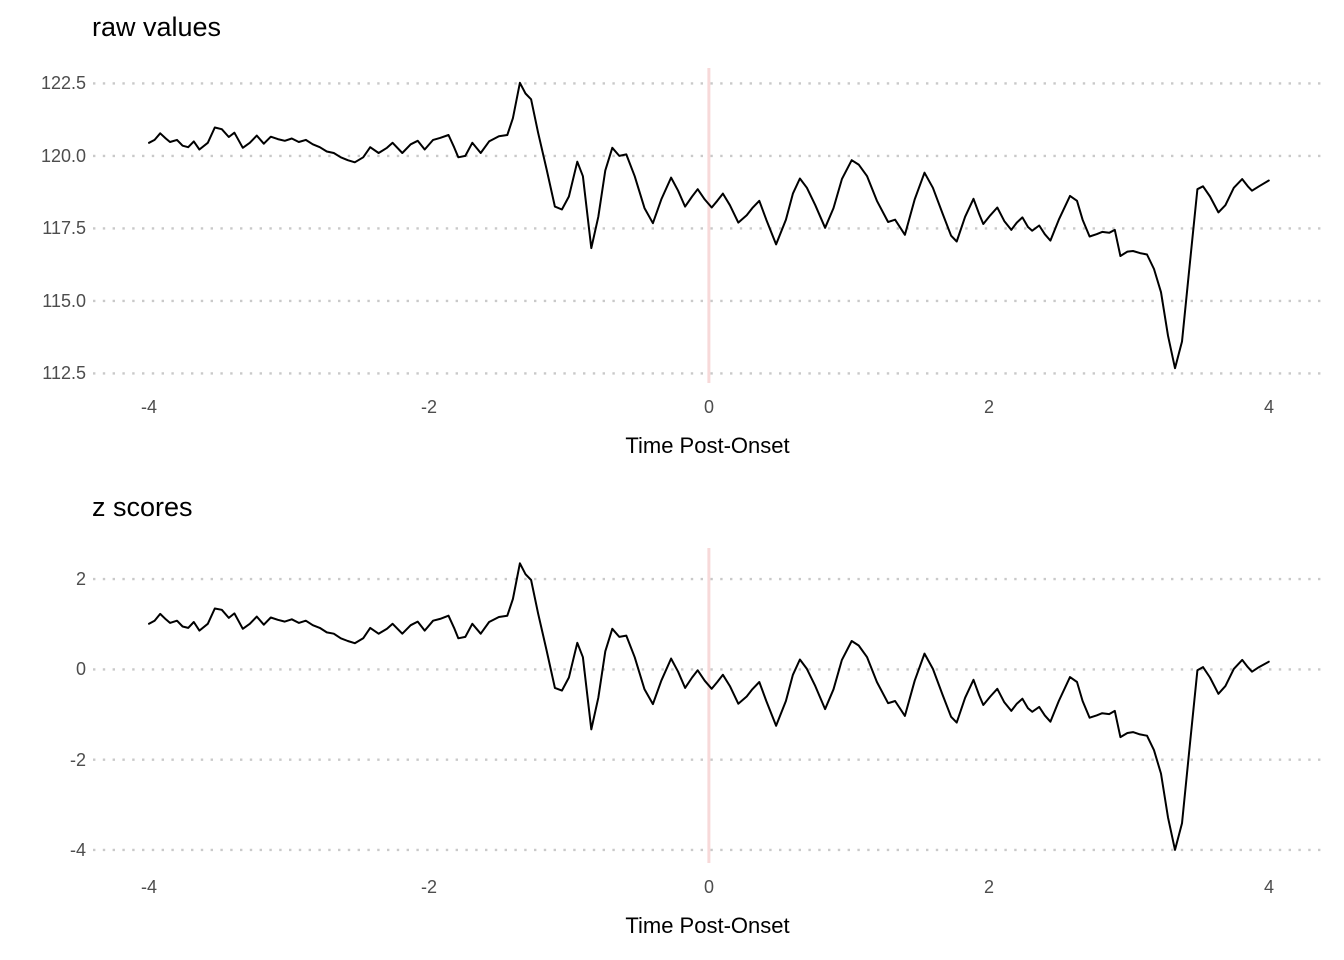 This screenshot has width=1344, height=960. What do you see at coordinates (64, 228) in the screenshot?
I see `y-tick-label: 117.5` at bounding box center [64, 228].